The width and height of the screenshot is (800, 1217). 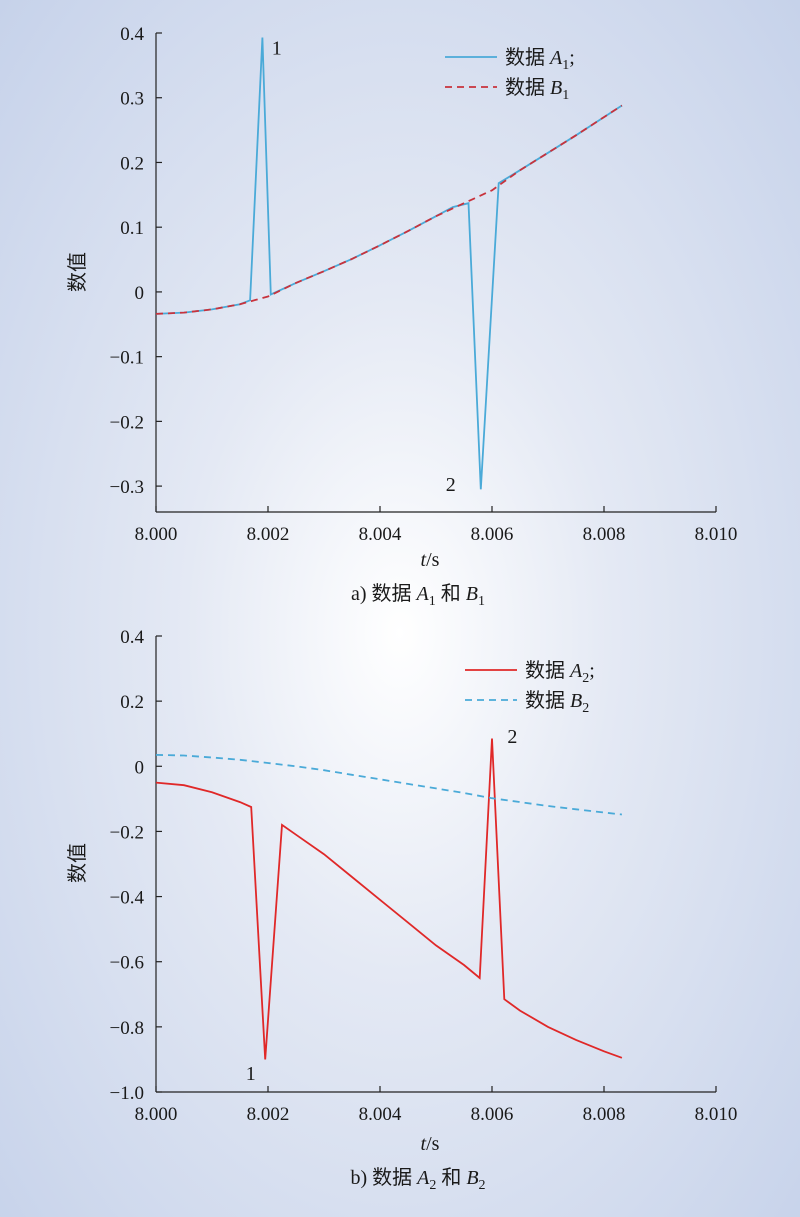 What do you see at coordinates (127, 963) in the screenshot?
I see `y-tick-label: −0.6` at bounding box center [127, 963].